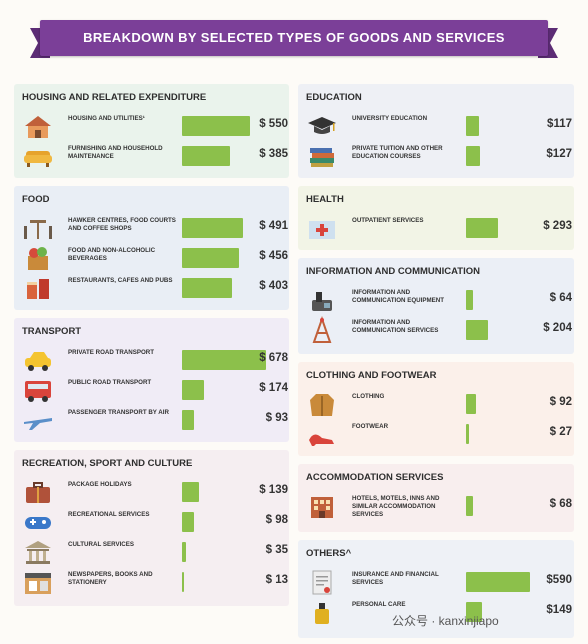 Image resolution: width=588 pixels, height=644 pixels. Describe the element at coordinates (322, 582) in the screenshot. I see `document-icon` at that location.